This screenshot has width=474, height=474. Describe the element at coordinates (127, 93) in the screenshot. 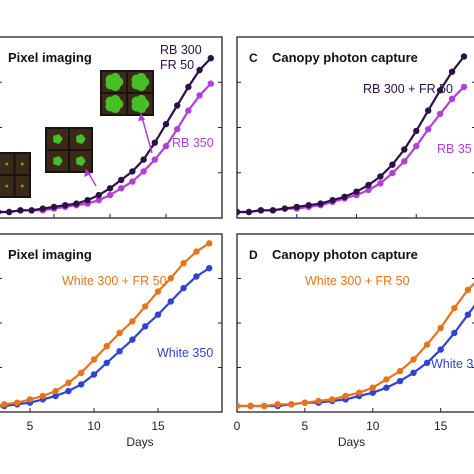

I see `mature-plant-tray-image` at that location.